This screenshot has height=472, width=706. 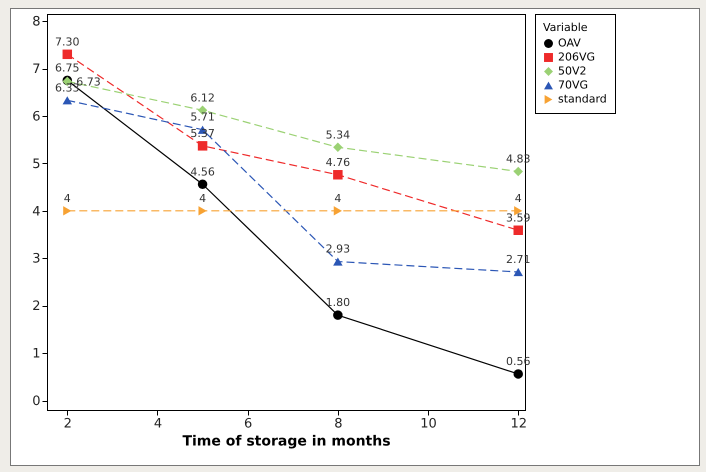 What do you see at coordinates (36, 306) in the screenshot?
I see `y-tick-label: 2` at bounding box center [36, 306].